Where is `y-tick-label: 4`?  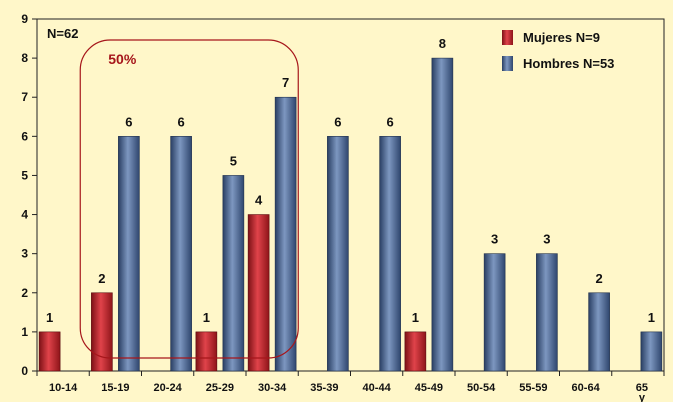
y-tick-label: 4 is located at coordinates (24, 215).